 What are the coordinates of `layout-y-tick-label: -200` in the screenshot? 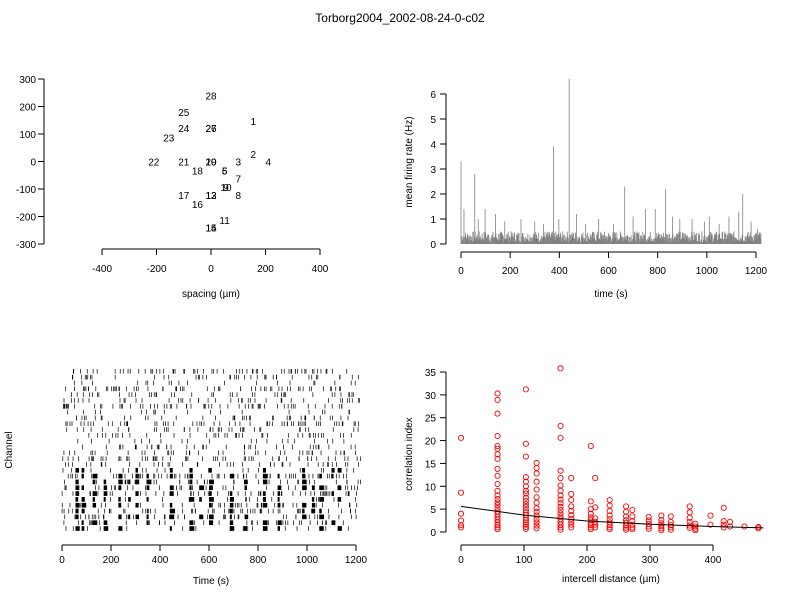 It's located at (26, 218).